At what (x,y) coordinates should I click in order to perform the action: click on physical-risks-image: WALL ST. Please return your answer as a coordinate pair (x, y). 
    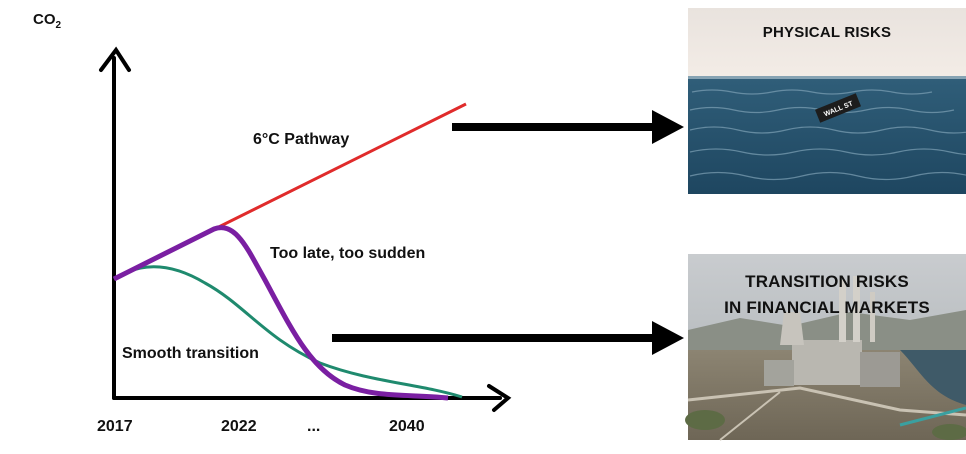
    Looking at the image, I should click on (827, 101).